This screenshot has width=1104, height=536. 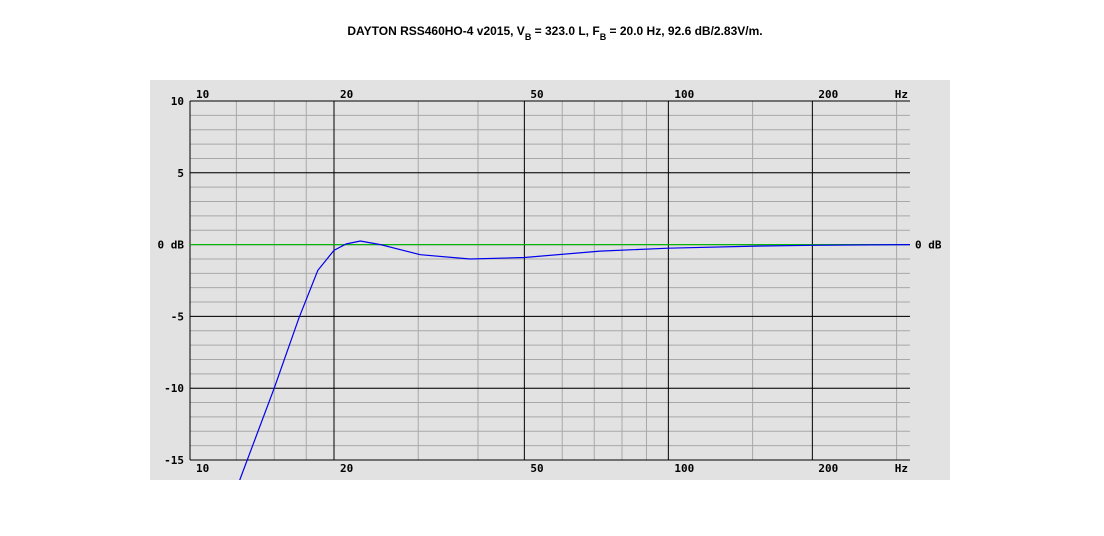 I want to click on y-tick-label: 5, so click(x=180, y=173).